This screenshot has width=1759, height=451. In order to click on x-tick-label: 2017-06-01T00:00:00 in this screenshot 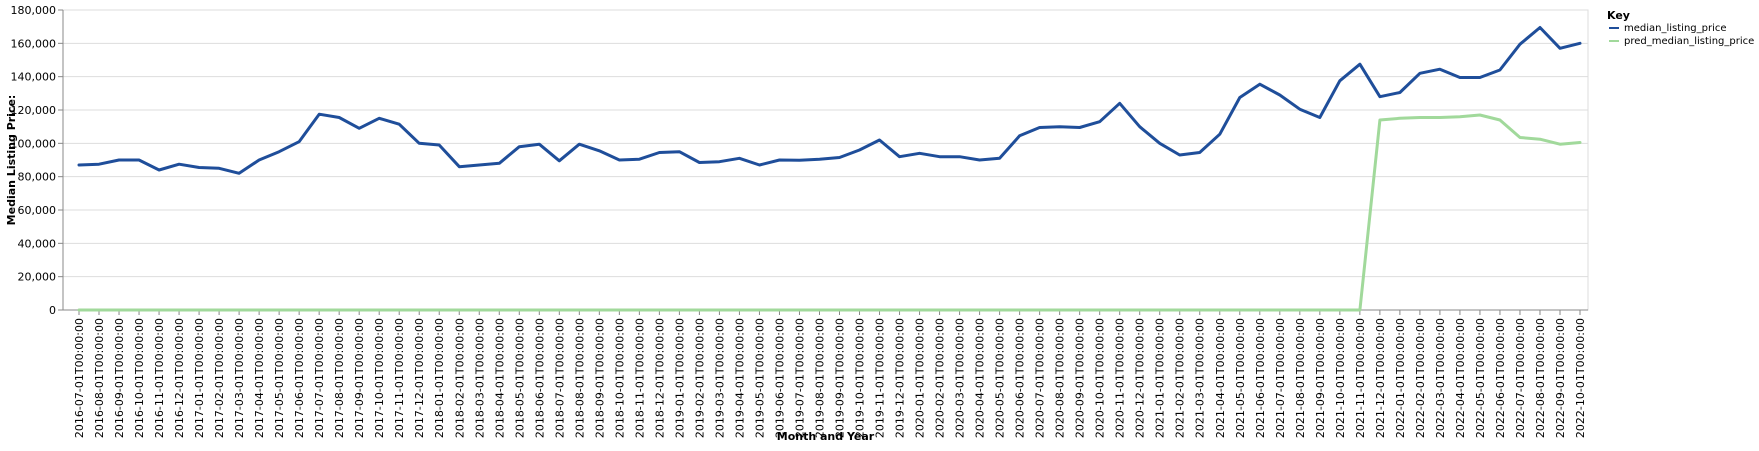, I will do `click(299, 378)`.